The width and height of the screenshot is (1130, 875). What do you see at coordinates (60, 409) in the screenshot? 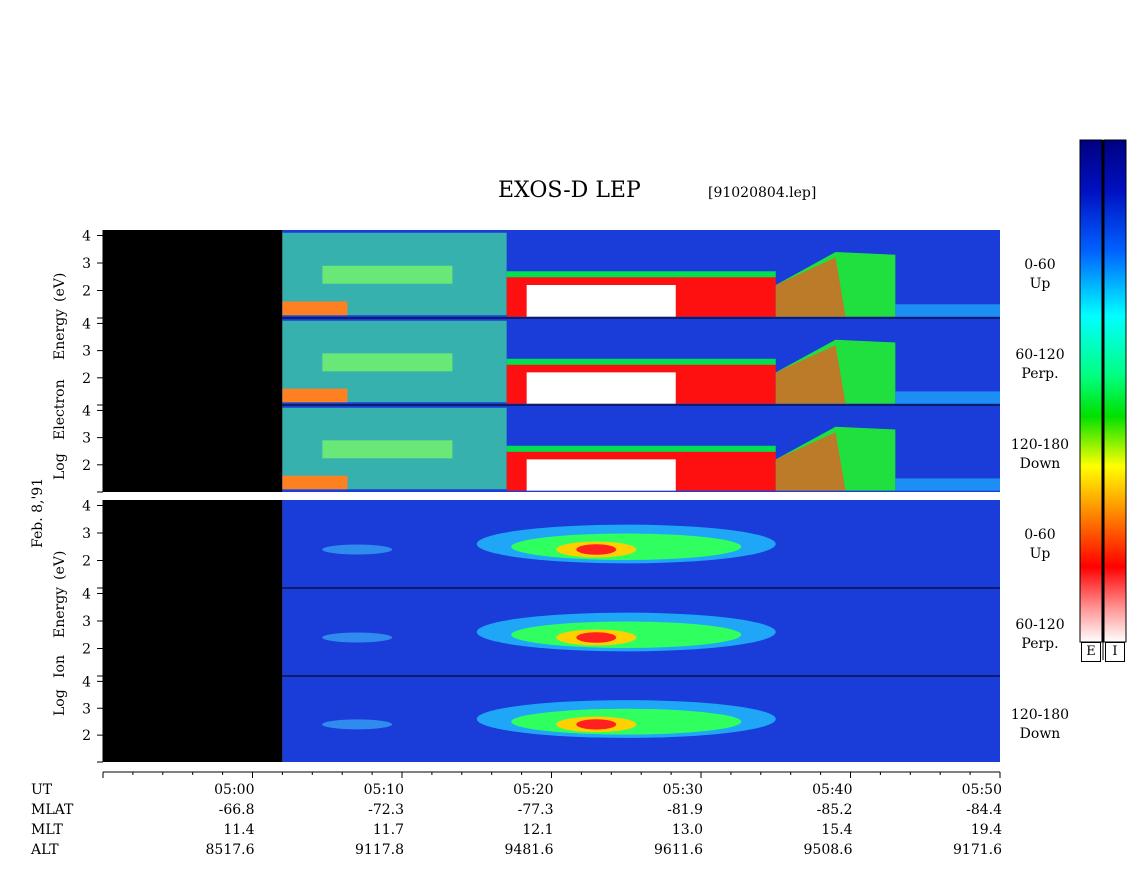
I see `electron-ylabel-species: Electron` at bounding box center [60, 409].